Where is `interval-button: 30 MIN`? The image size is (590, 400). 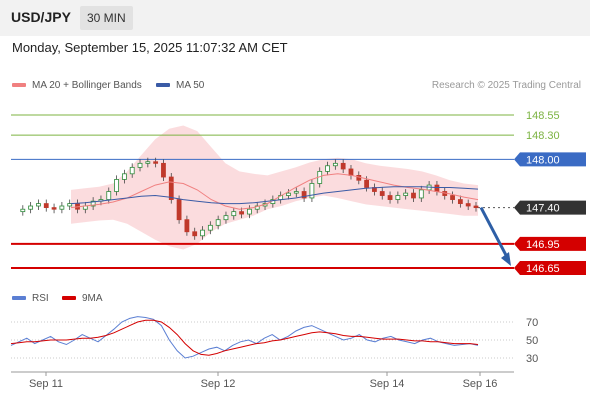 interval-button: 30 MIN is located at coordinates (106, 18).